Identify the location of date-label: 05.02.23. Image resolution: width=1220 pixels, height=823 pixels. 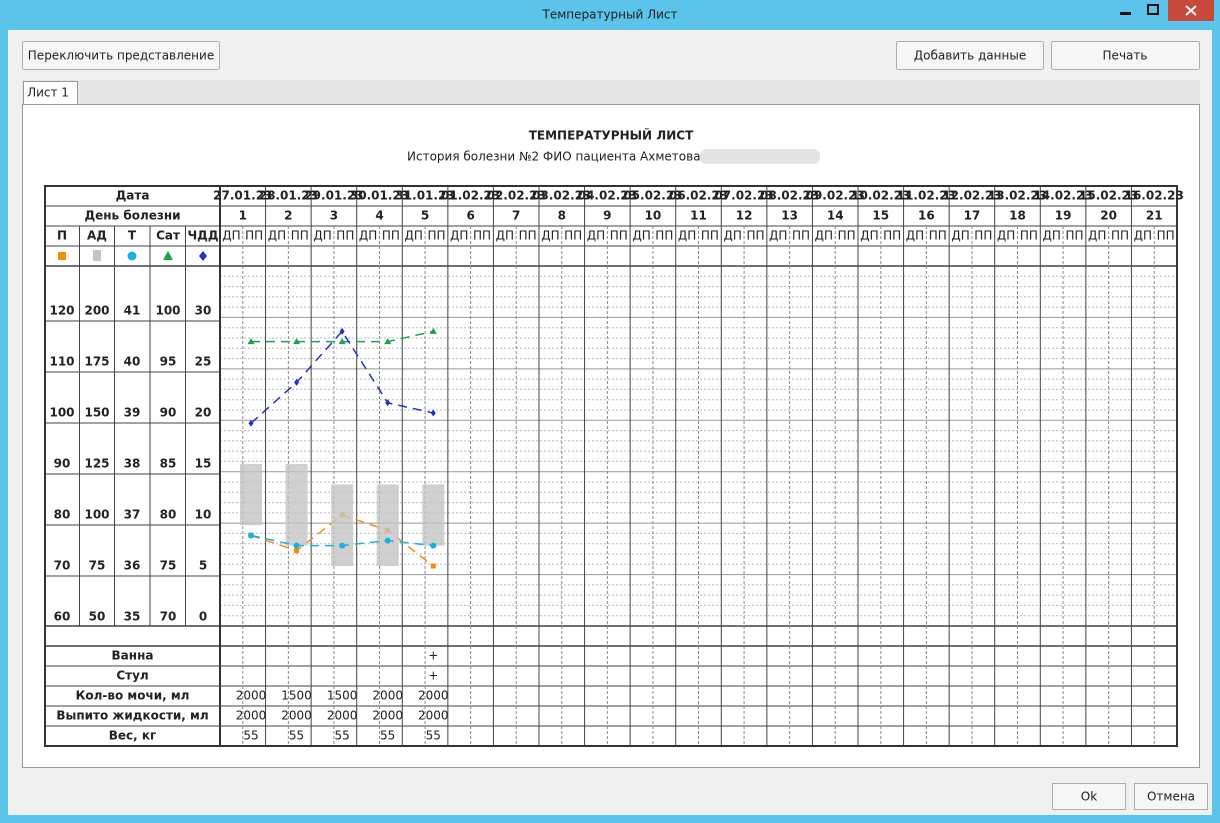
(652, 196).